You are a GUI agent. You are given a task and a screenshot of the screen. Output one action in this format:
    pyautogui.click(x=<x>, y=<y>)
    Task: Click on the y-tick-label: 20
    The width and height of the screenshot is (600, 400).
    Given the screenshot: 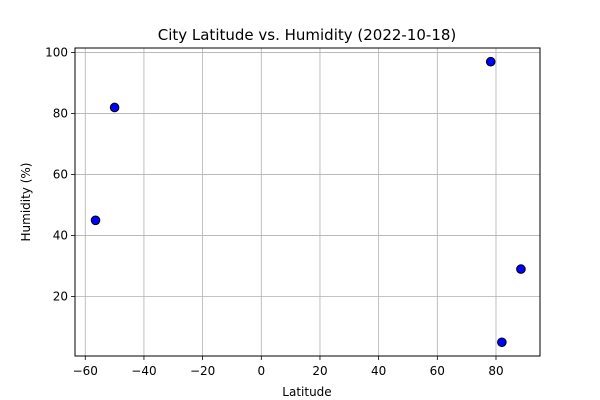 What is the action you would take?
    pyautogui.click(x=60, y=297)
    